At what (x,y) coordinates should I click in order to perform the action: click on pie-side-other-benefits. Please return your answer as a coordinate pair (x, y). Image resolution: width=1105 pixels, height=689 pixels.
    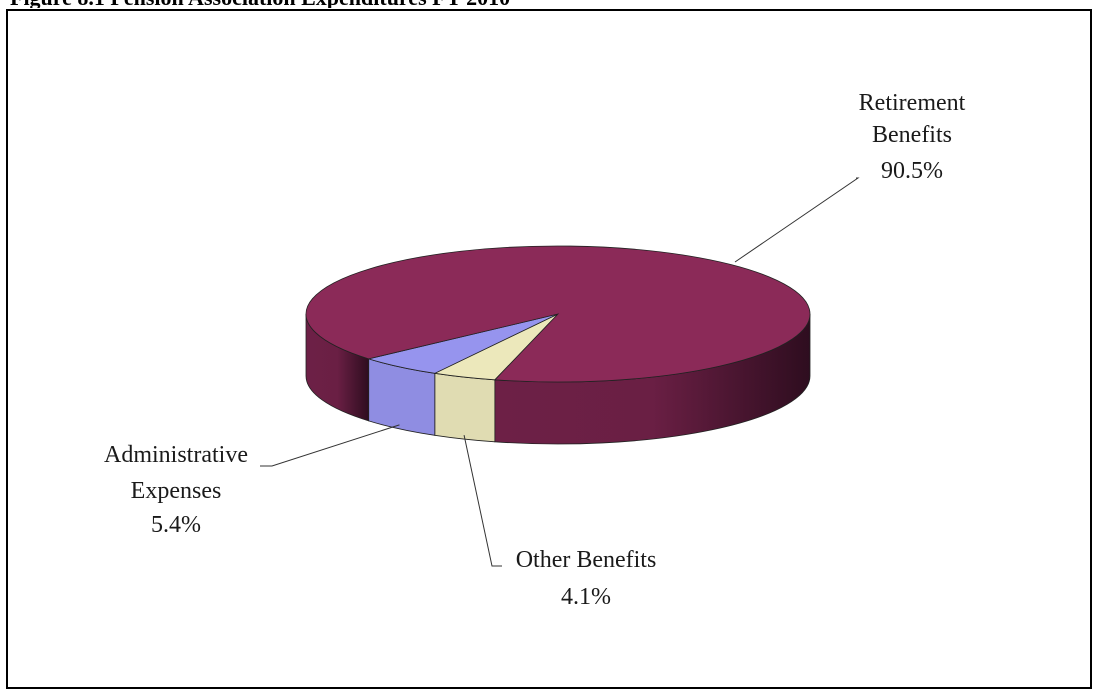
    Looking at the image, I should click on (465, 407).